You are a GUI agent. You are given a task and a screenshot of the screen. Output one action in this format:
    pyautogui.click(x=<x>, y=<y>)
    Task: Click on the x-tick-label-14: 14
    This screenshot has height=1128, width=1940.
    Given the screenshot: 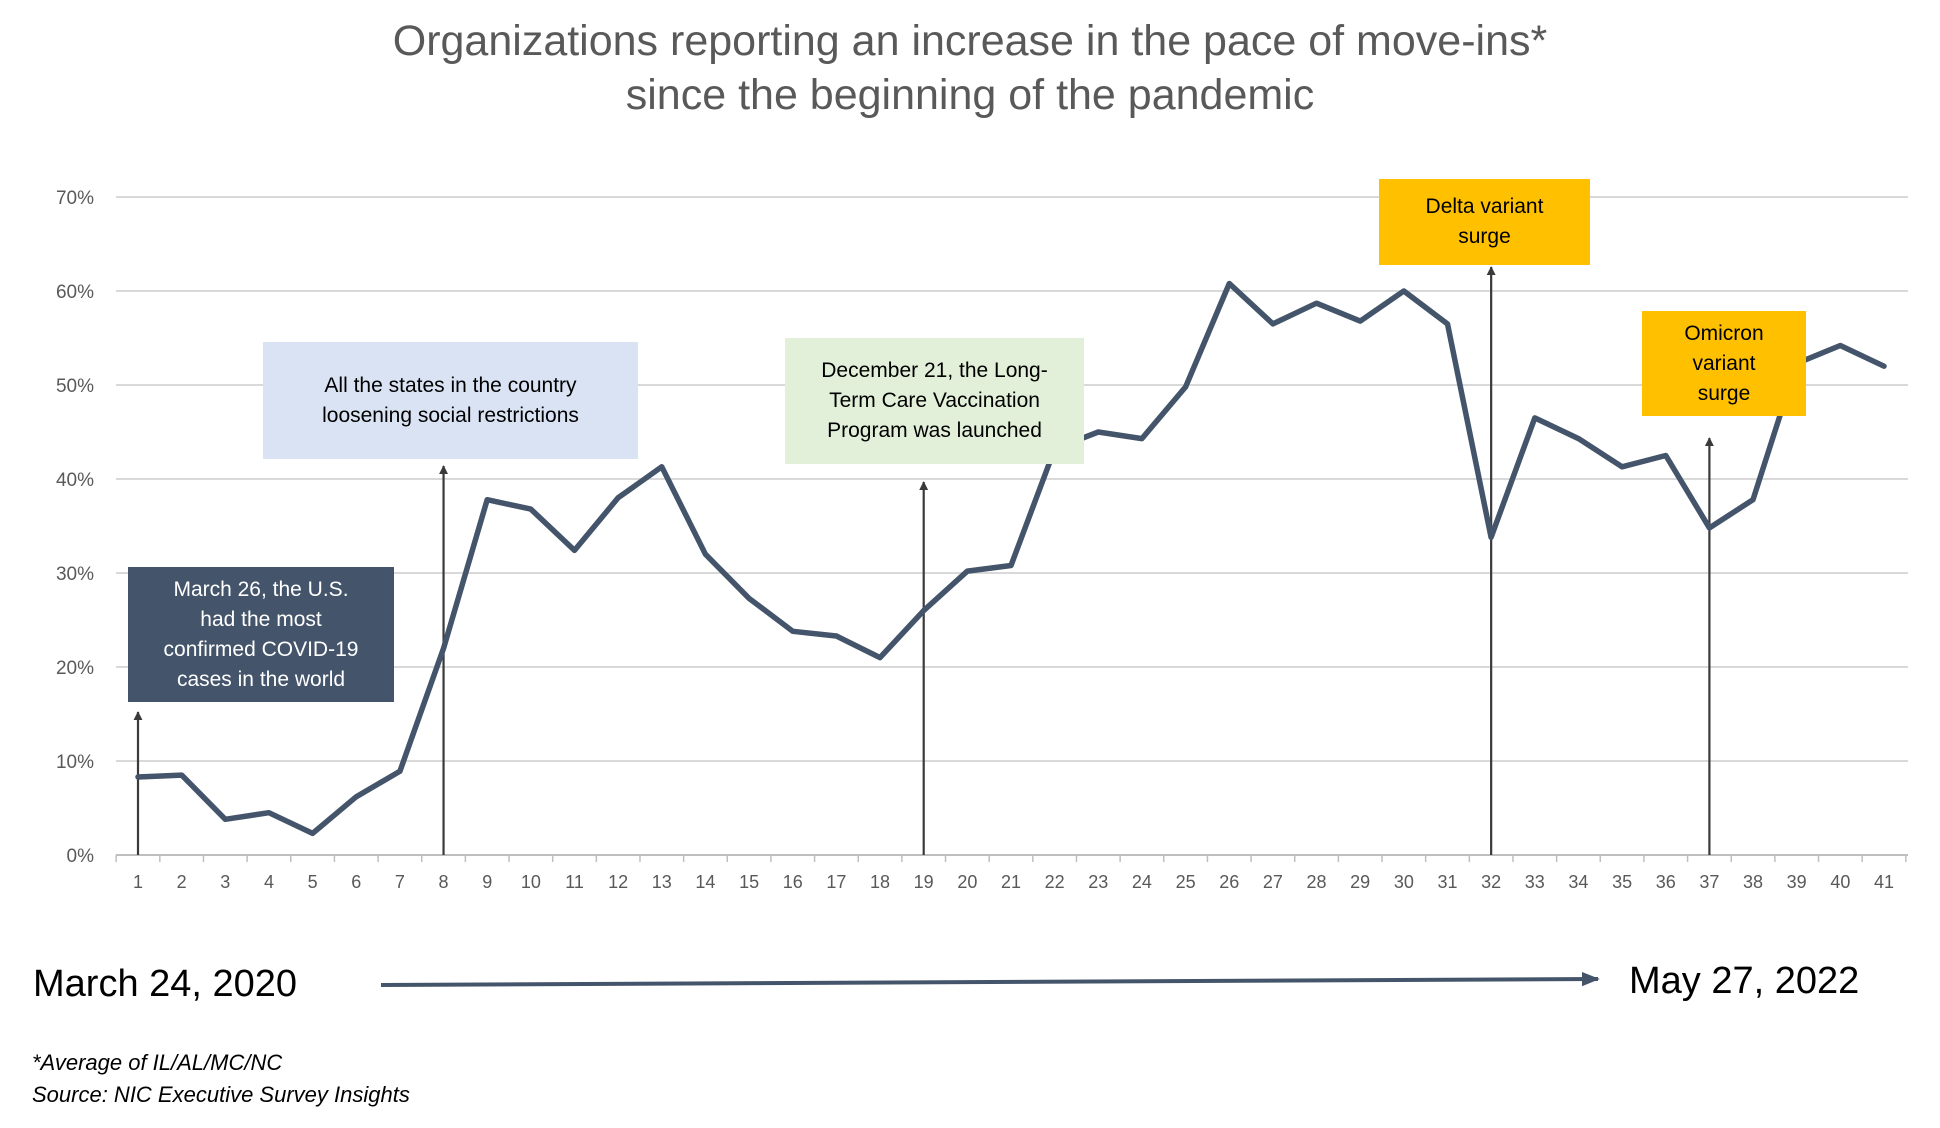 What is the action you would take?
    pyautogui.click(x=705, y=882)
    